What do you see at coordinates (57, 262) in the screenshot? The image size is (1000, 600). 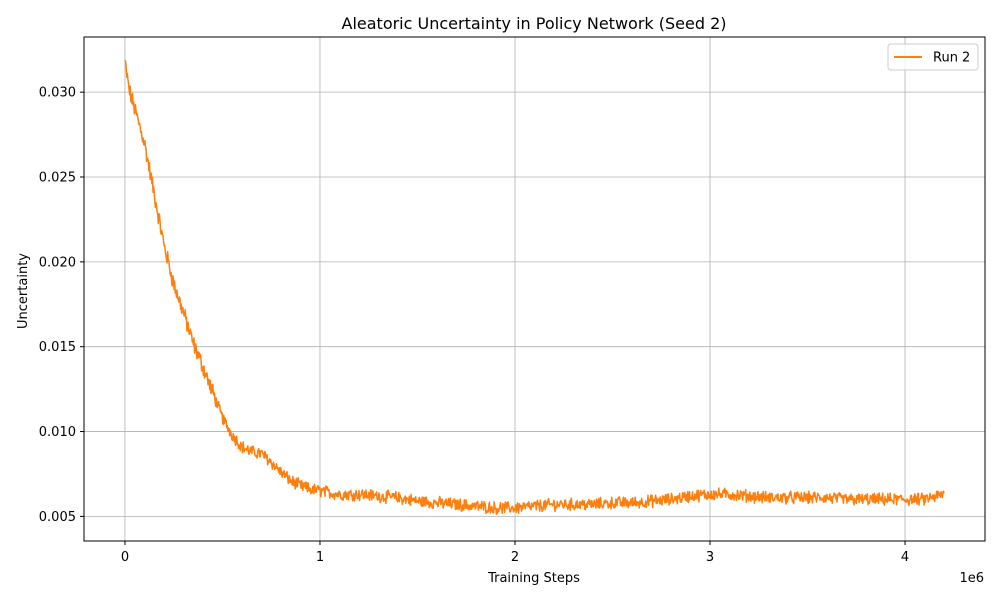 I see `y-tick-label: 0.020` at bounding box center [57, 262].